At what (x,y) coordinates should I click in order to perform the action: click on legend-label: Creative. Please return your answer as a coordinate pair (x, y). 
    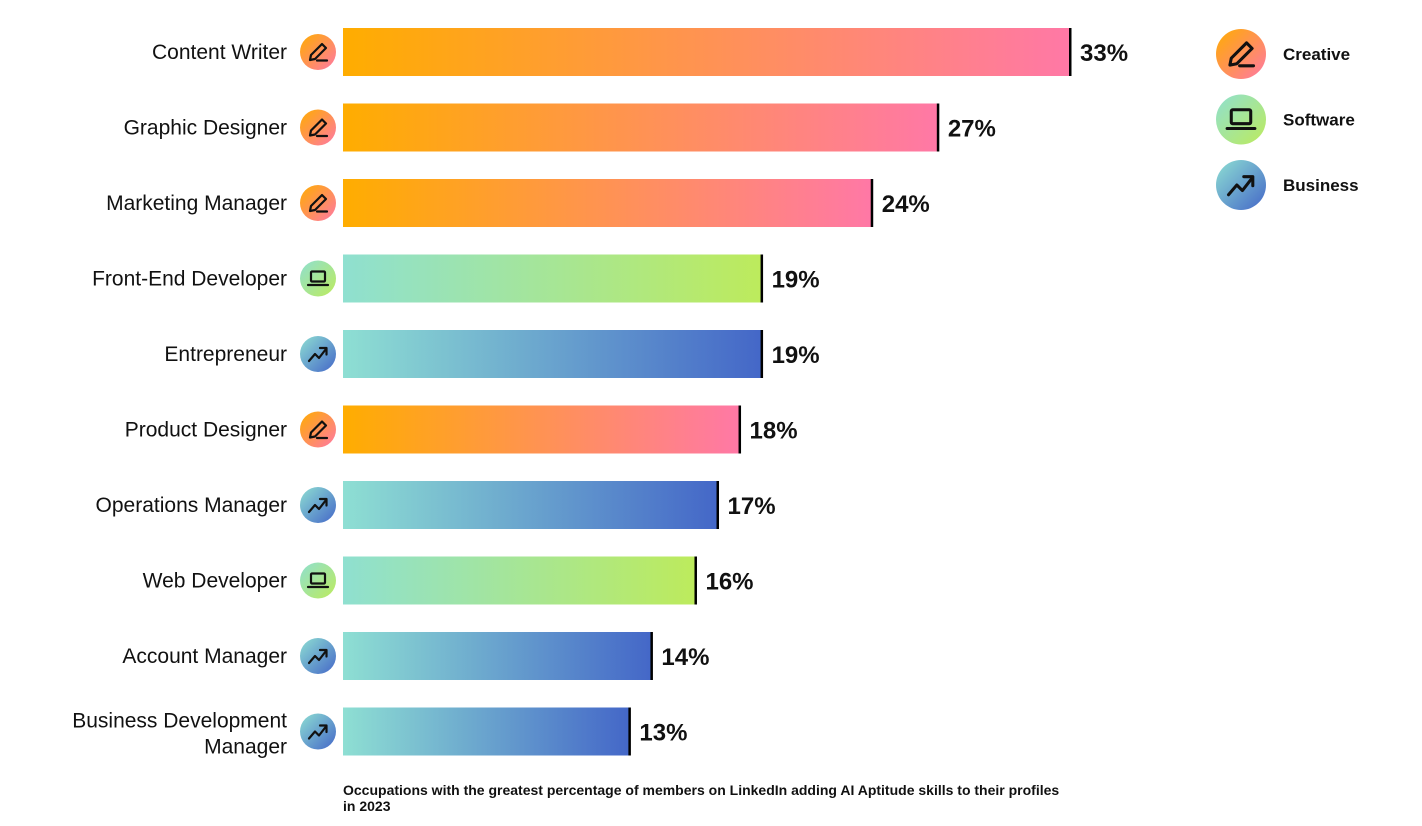
    Looking at the image, I should click on (1316, 54).